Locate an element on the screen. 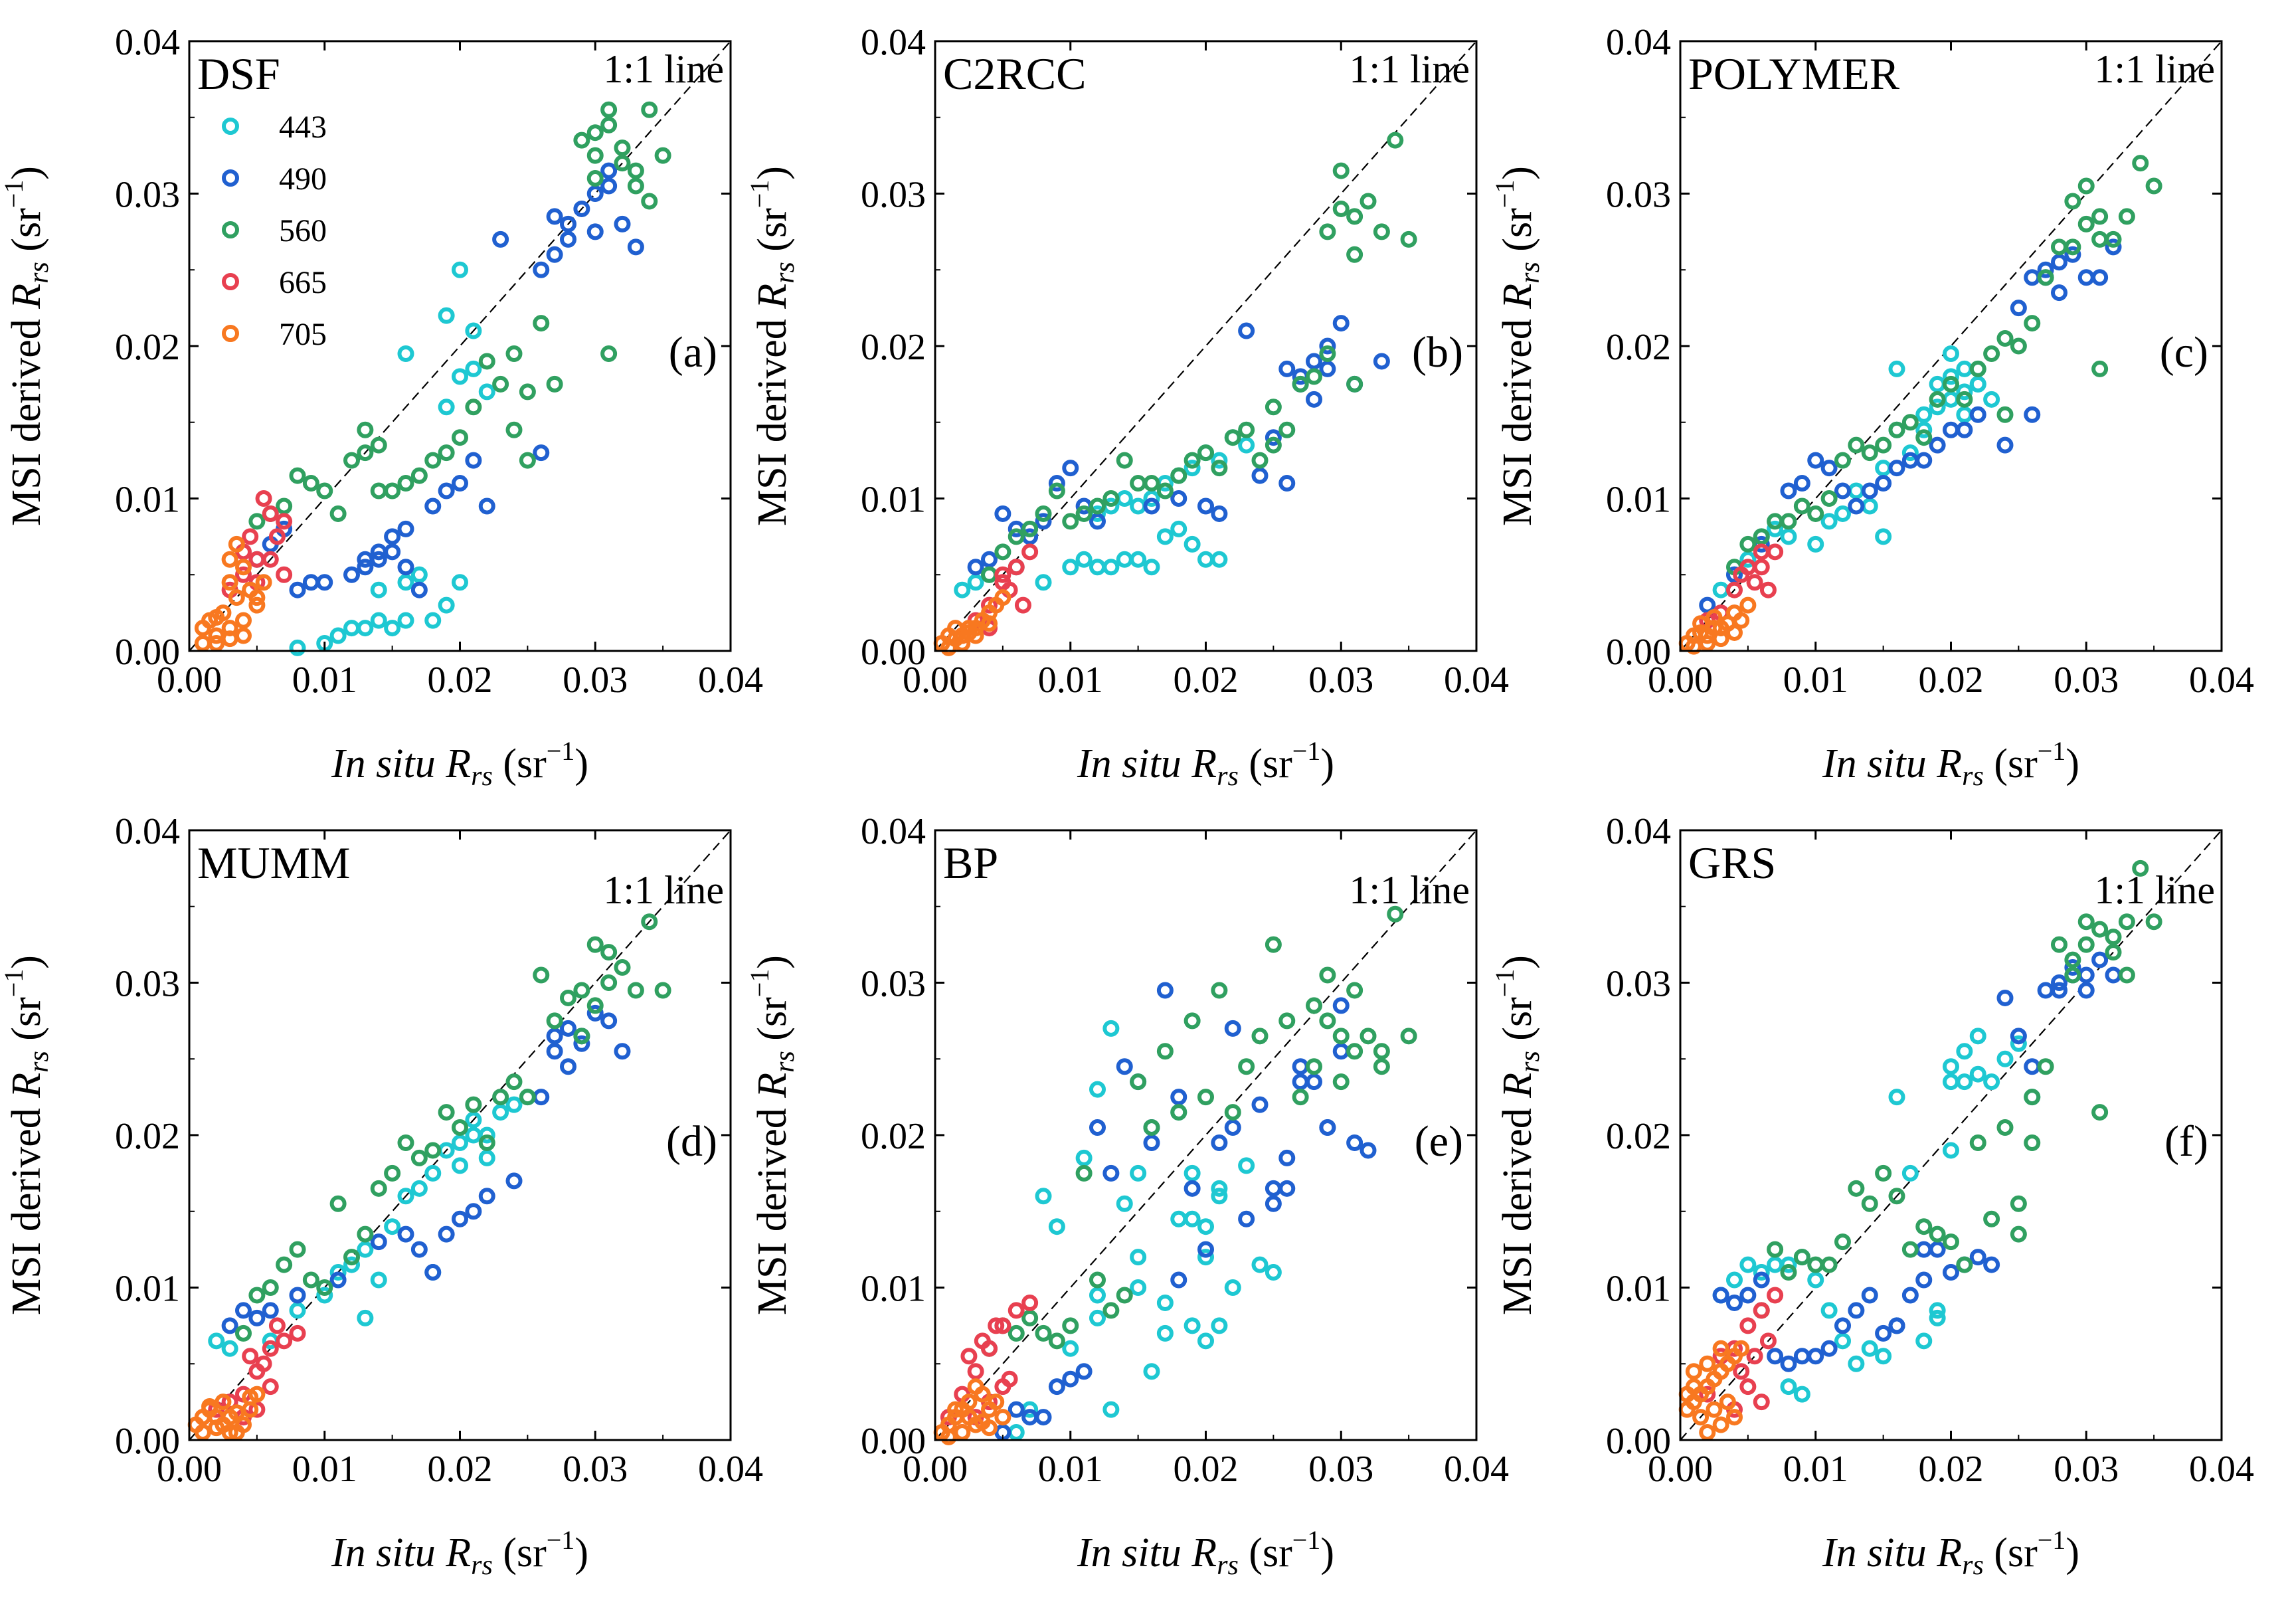 The image size is (2284, 1624). method-label: DSF is located at coordinates (239, 73).